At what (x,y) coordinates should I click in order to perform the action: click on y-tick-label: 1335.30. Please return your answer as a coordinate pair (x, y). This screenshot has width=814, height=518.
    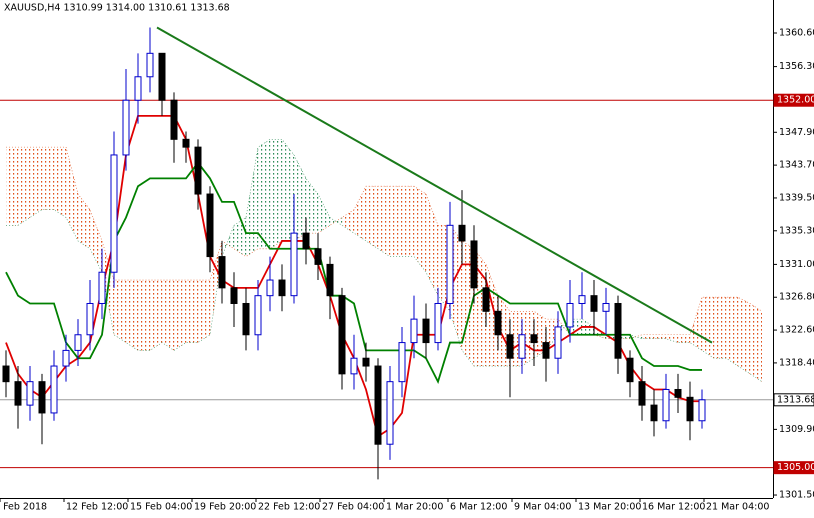
    Looking at the image, I should click on (796, 230).